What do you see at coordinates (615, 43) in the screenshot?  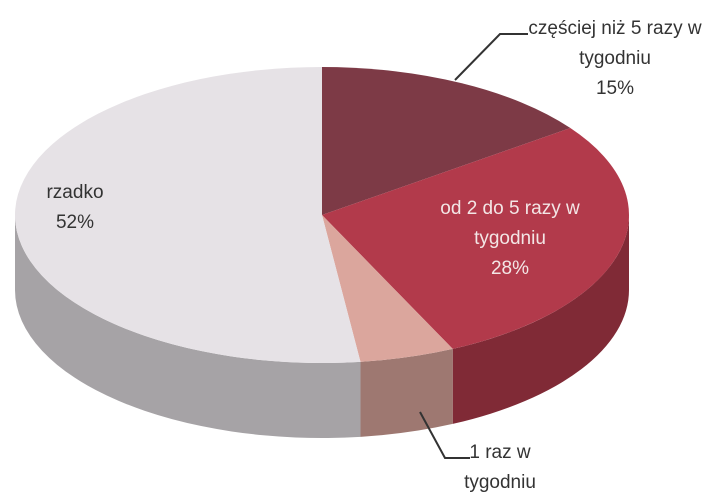 I see `category-label: częściej niż 5 razy w tygodniu` at bounding box center [615, 43].